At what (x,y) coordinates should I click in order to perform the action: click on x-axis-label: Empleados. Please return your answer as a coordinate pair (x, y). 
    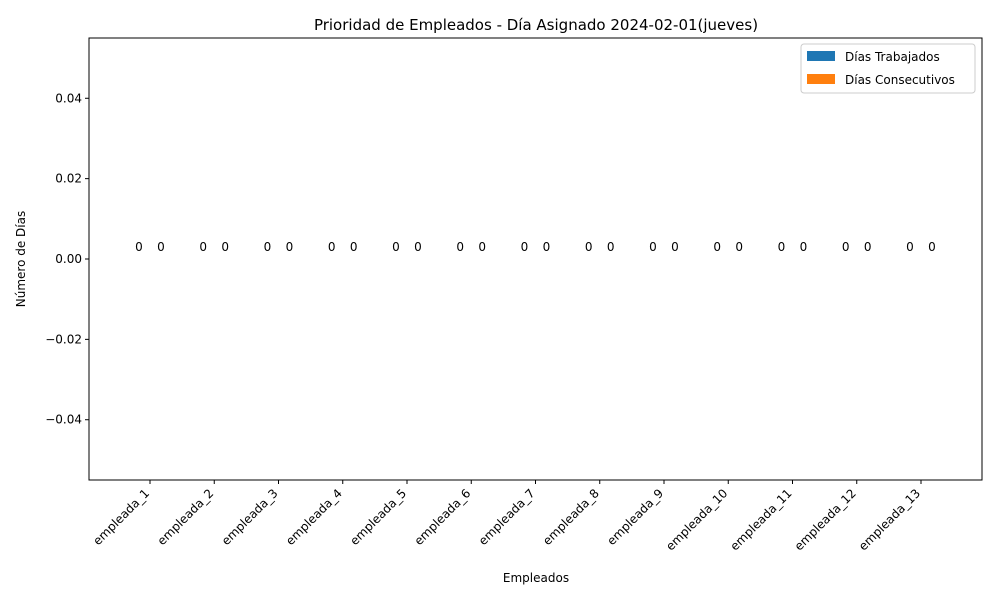
    Looking at the image, I should click on (536, 578).